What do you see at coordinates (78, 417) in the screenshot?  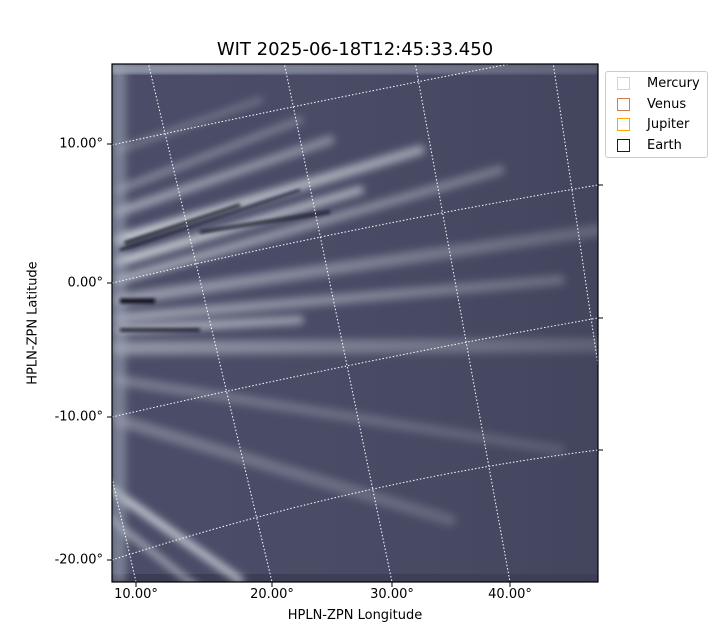 I see `y-tick-label: -10.00°` at bounding box center [78, 417].